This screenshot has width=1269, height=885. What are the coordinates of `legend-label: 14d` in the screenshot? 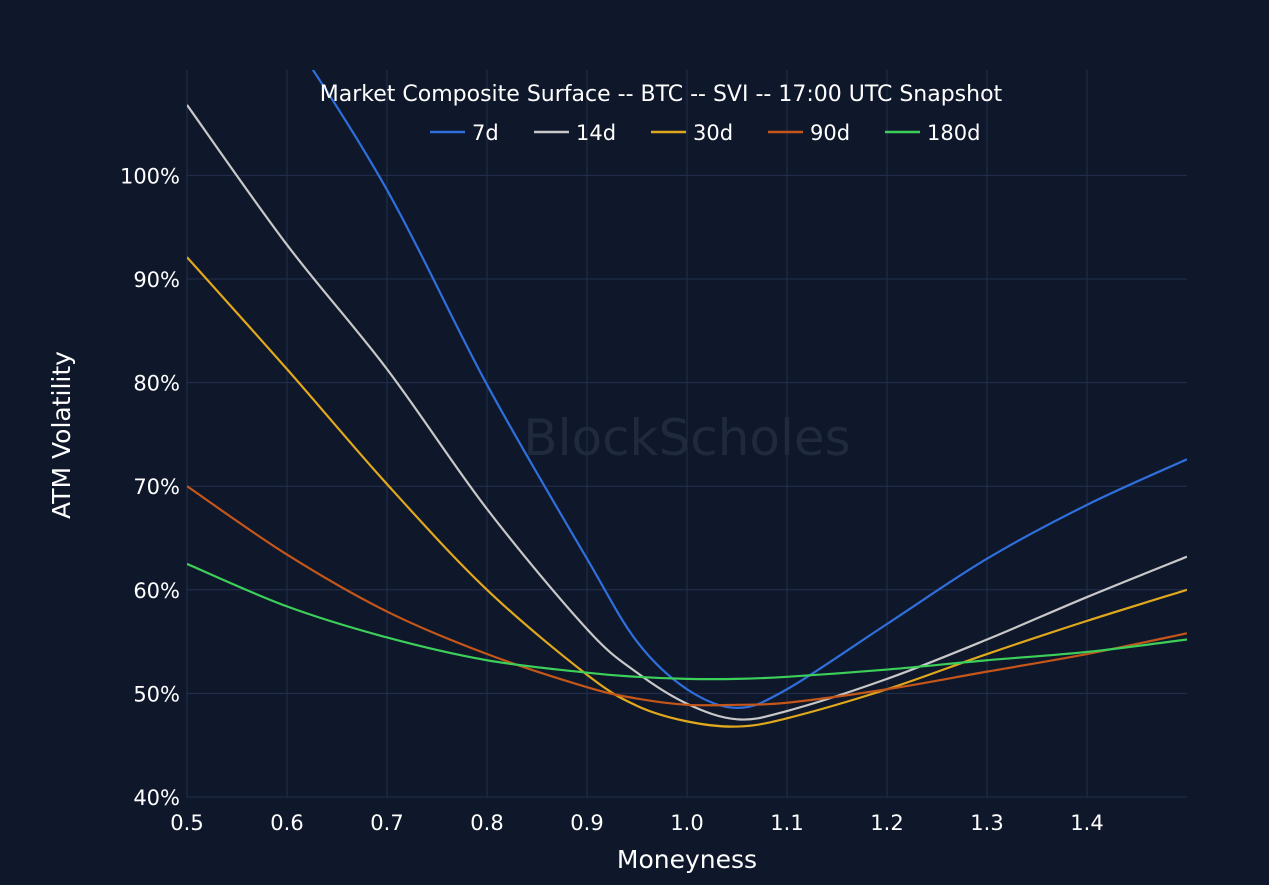 It's located at (596, 133).